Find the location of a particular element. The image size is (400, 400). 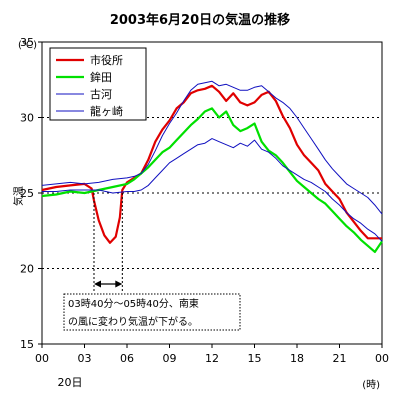

y-tick-label: 15 is located at coordinates (27, 344).